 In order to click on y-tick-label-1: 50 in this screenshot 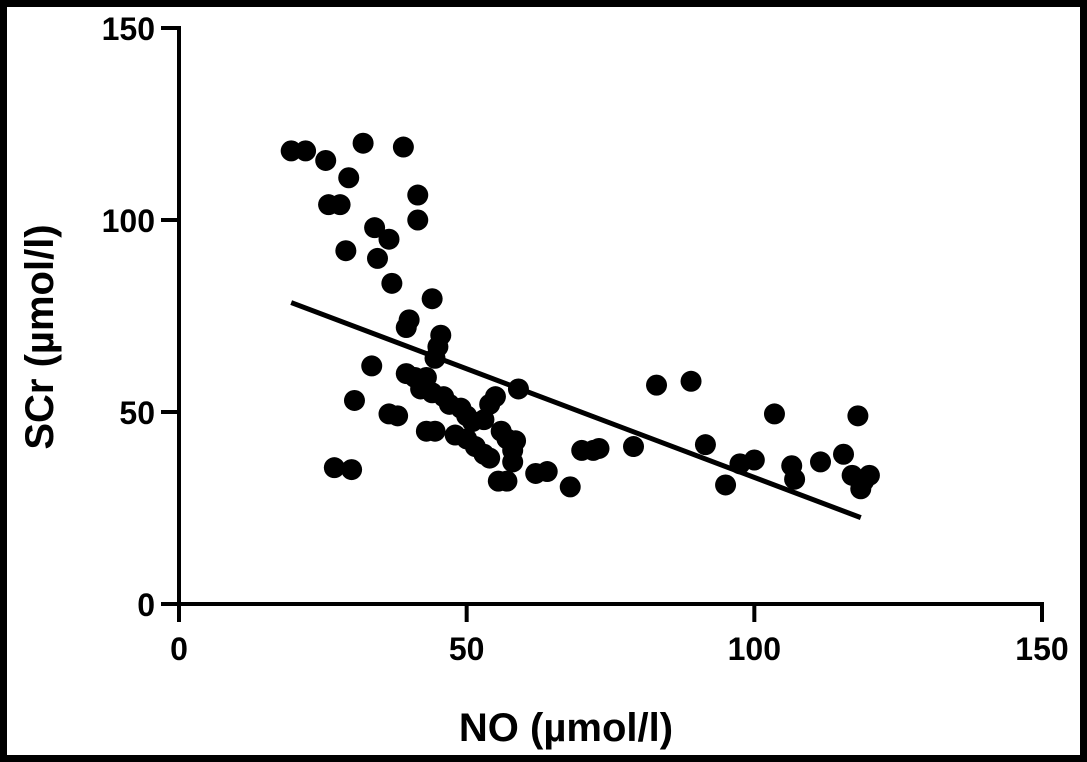, I will do `click(137, 413)`.